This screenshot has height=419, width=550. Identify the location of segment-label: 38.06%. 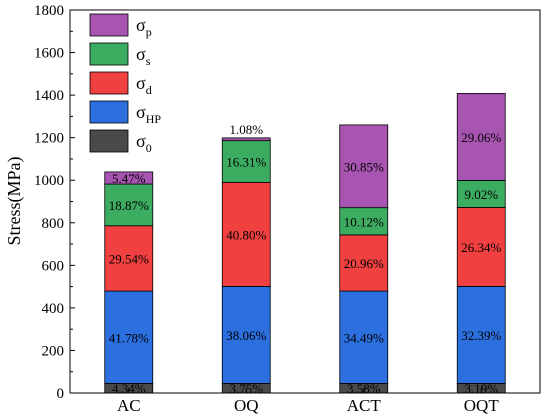
(246, 335).